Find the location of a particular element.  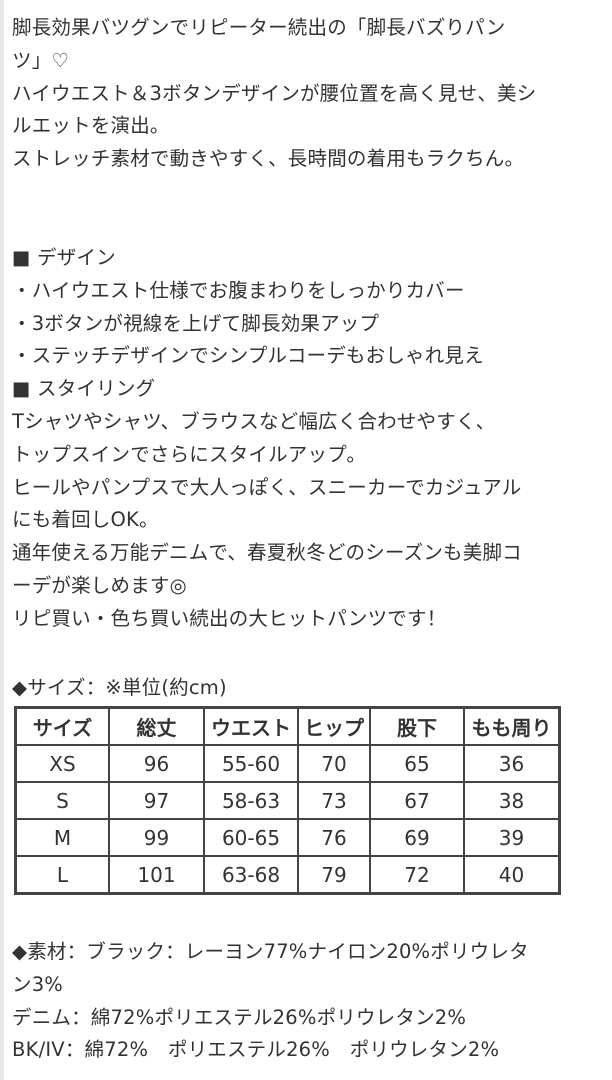

size-title: ◆サイズ：※単位(約cm) is located at coordinates (119, 687).